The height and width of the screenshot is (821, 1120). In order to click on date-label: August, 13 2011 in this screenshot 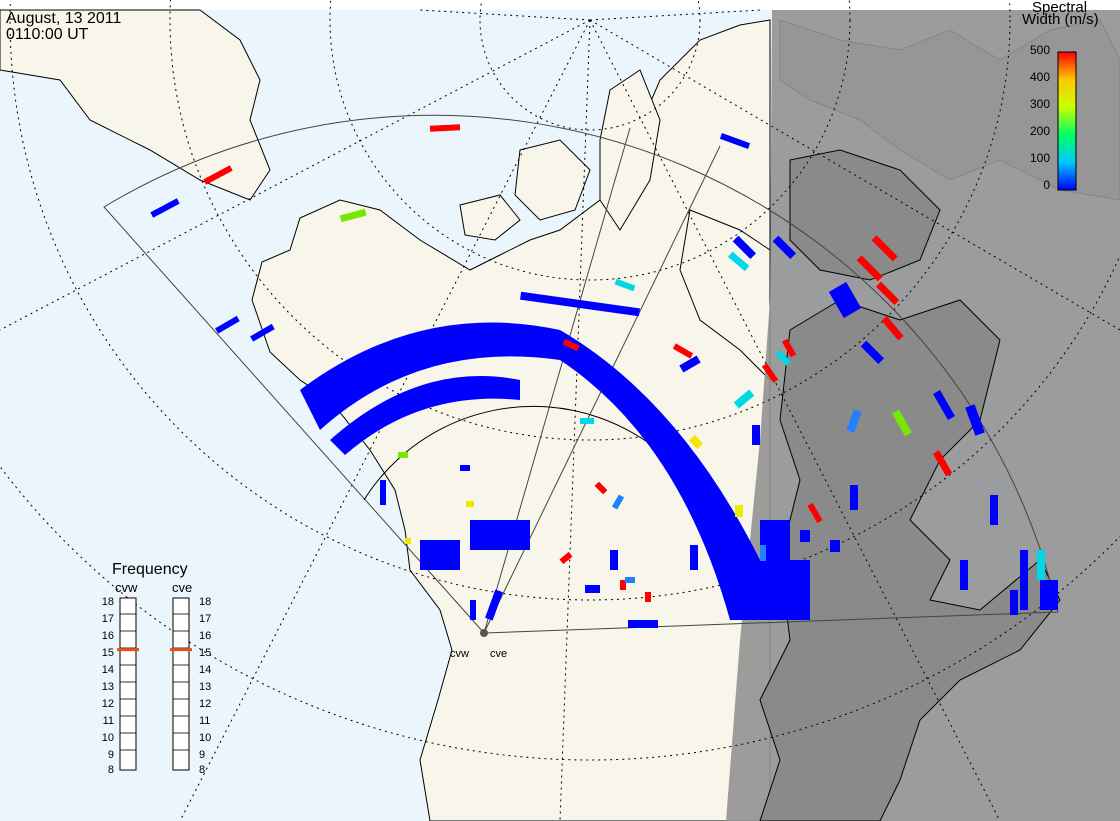, I will do `click(64, 18)`.